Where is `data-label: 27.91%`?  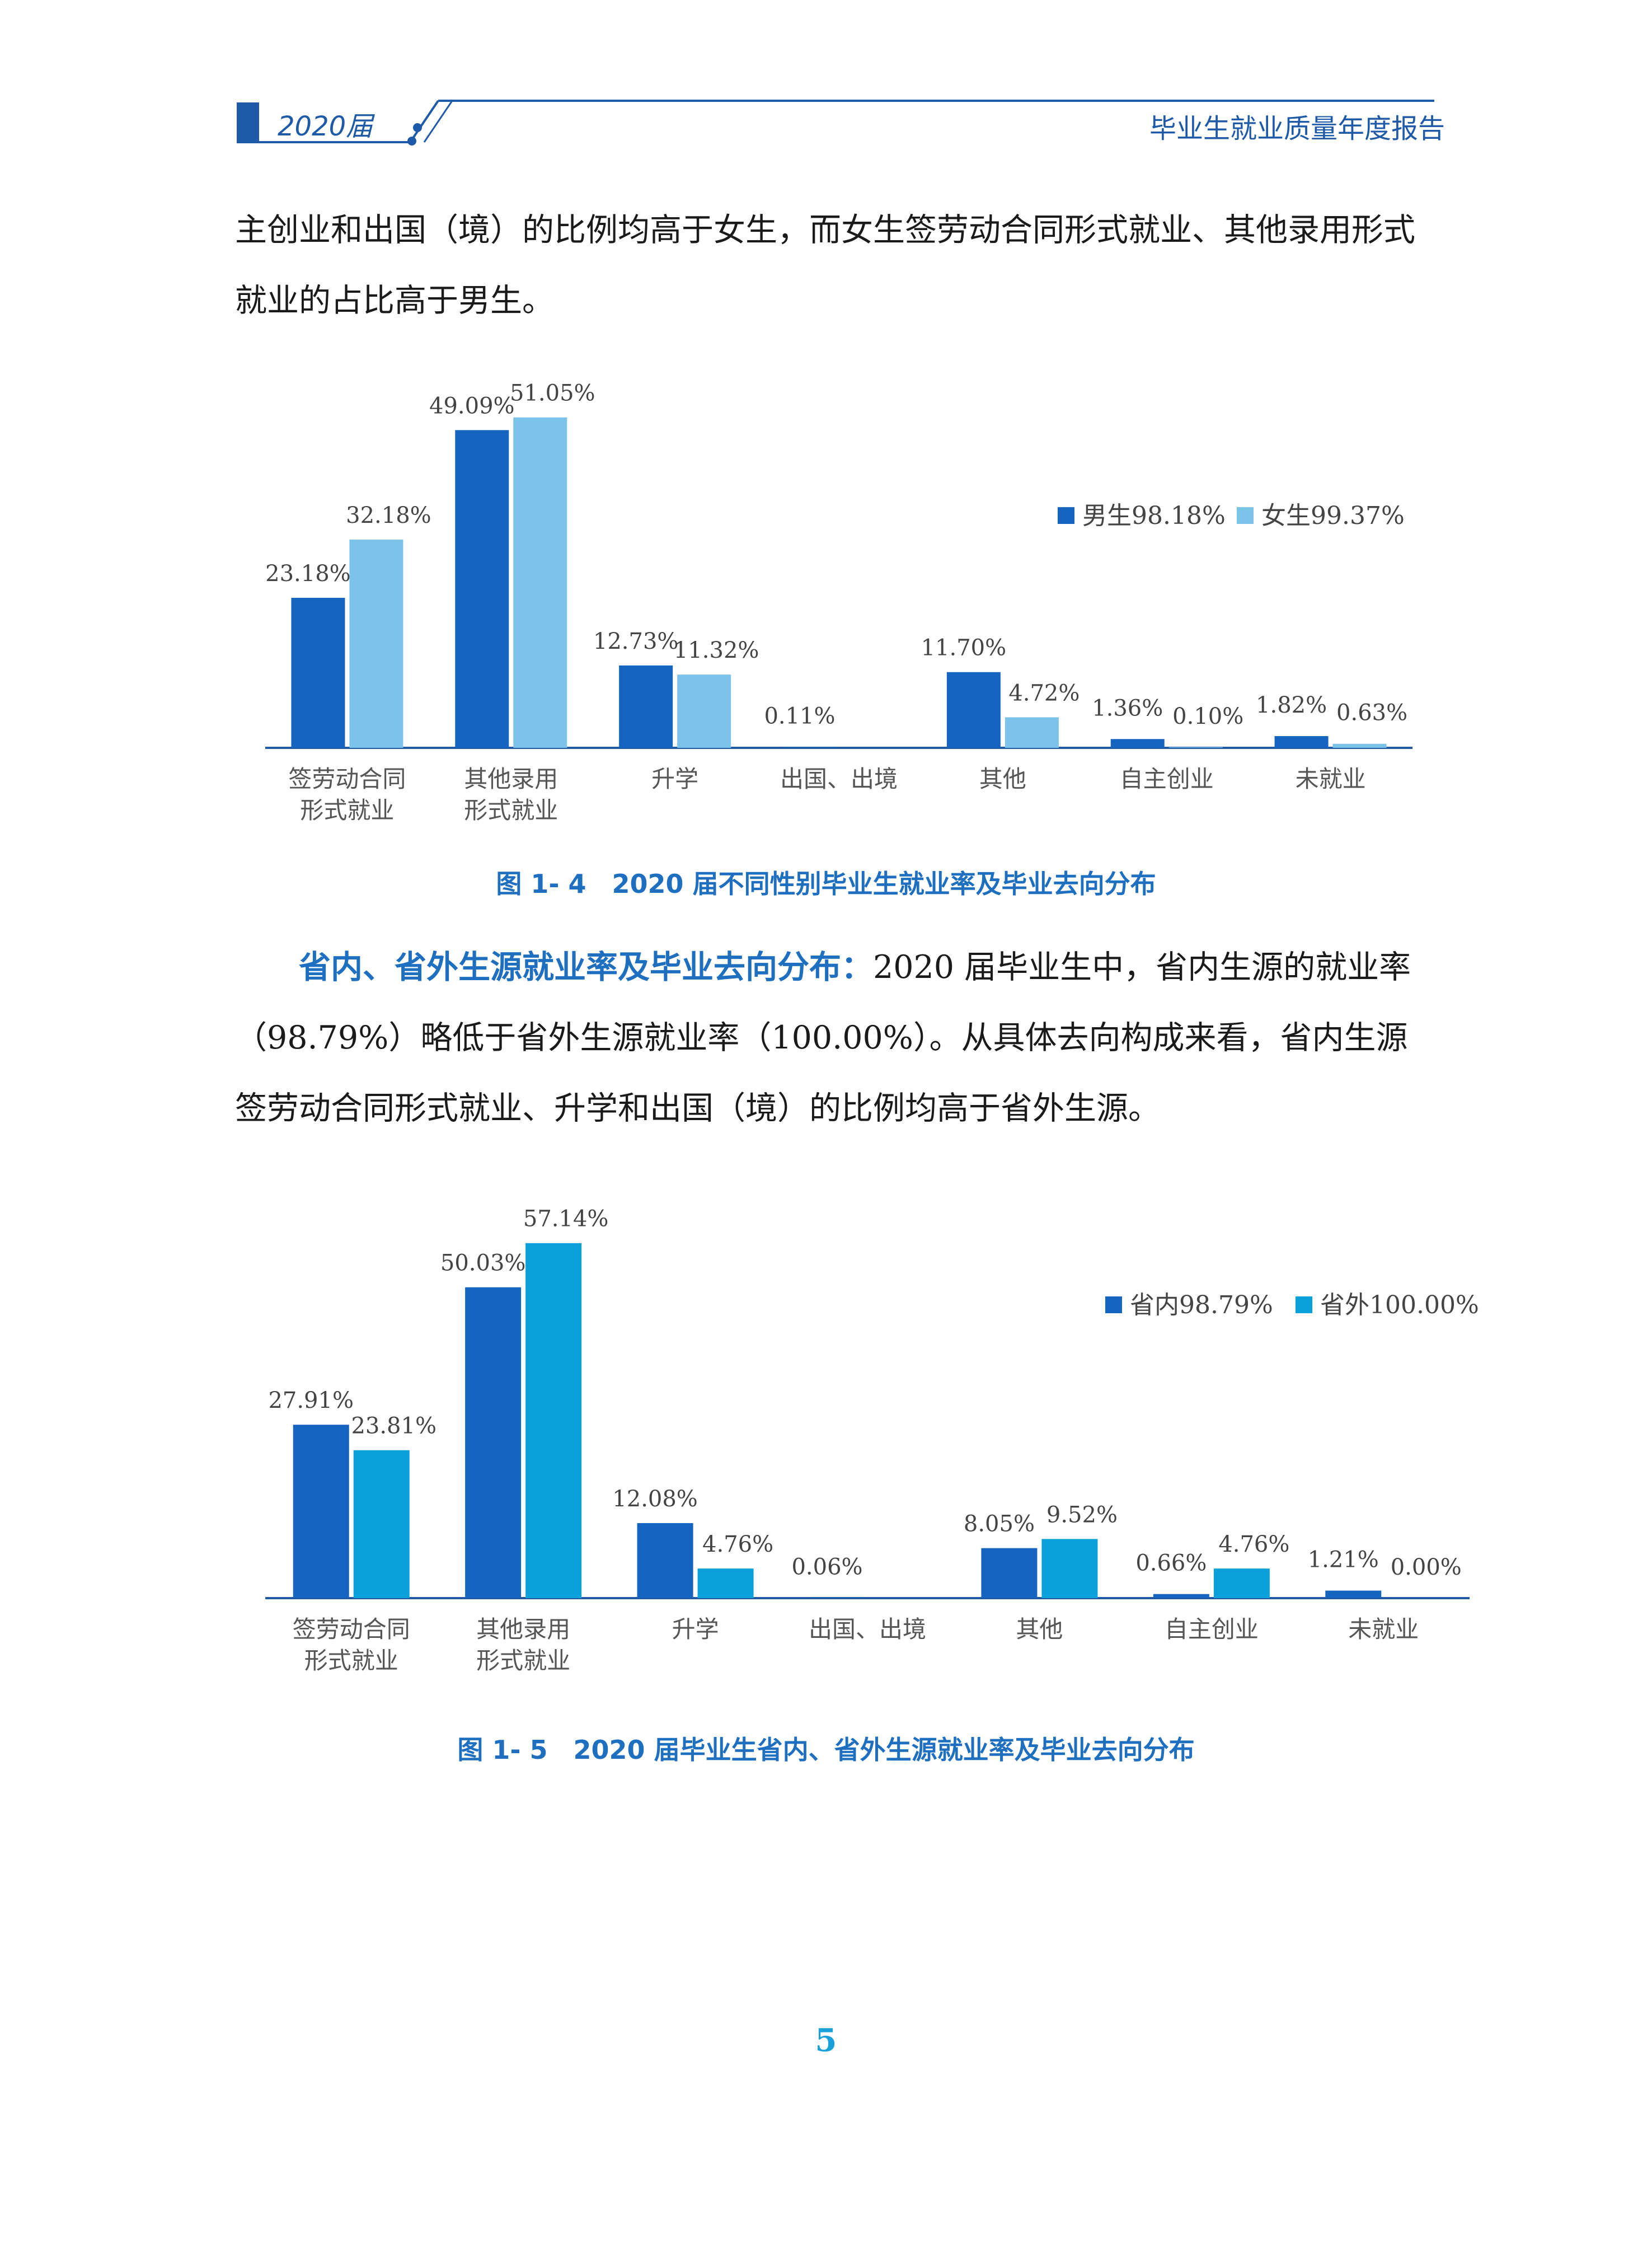 data-label: 27.91% is located at coordinates (311, 1401).